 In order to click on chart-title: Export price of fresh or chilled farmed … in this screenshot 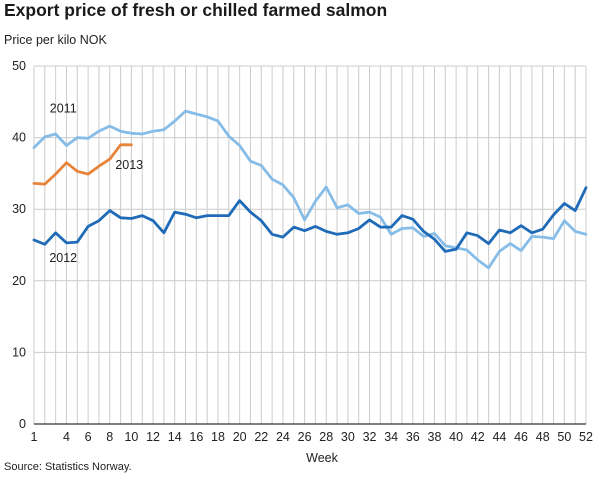, I will do `click(196, 10)`.